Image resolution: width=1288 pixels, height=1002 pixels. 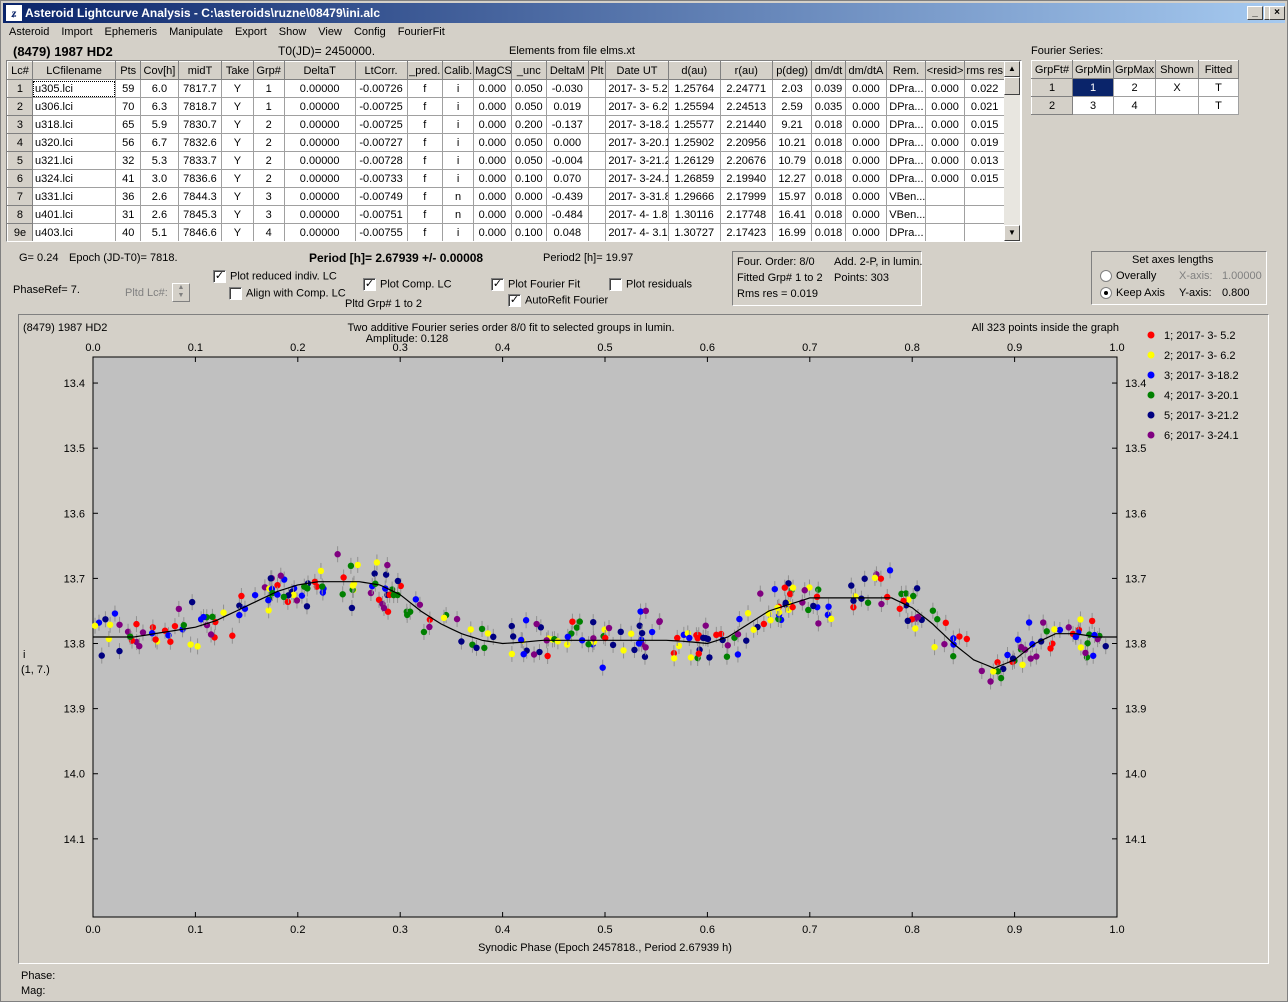 What do you see at coordinates (906, 70) in the screenshot?
I see `column-header: Rem.` at bounding box center [906, 70].